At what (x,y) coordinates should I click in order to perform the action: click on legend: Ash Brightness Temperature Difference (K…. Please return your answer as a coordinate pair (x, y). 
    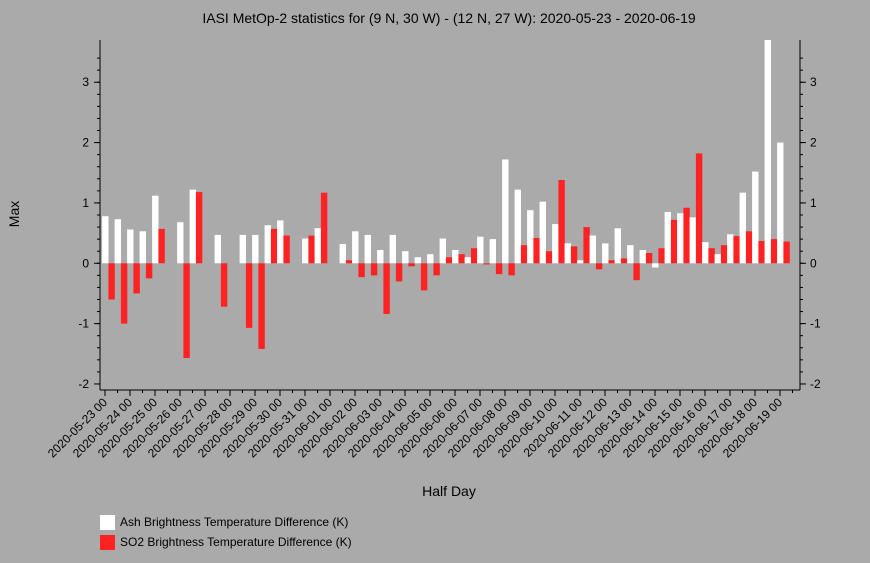
    Looking at the image, I should click on (226, 532).